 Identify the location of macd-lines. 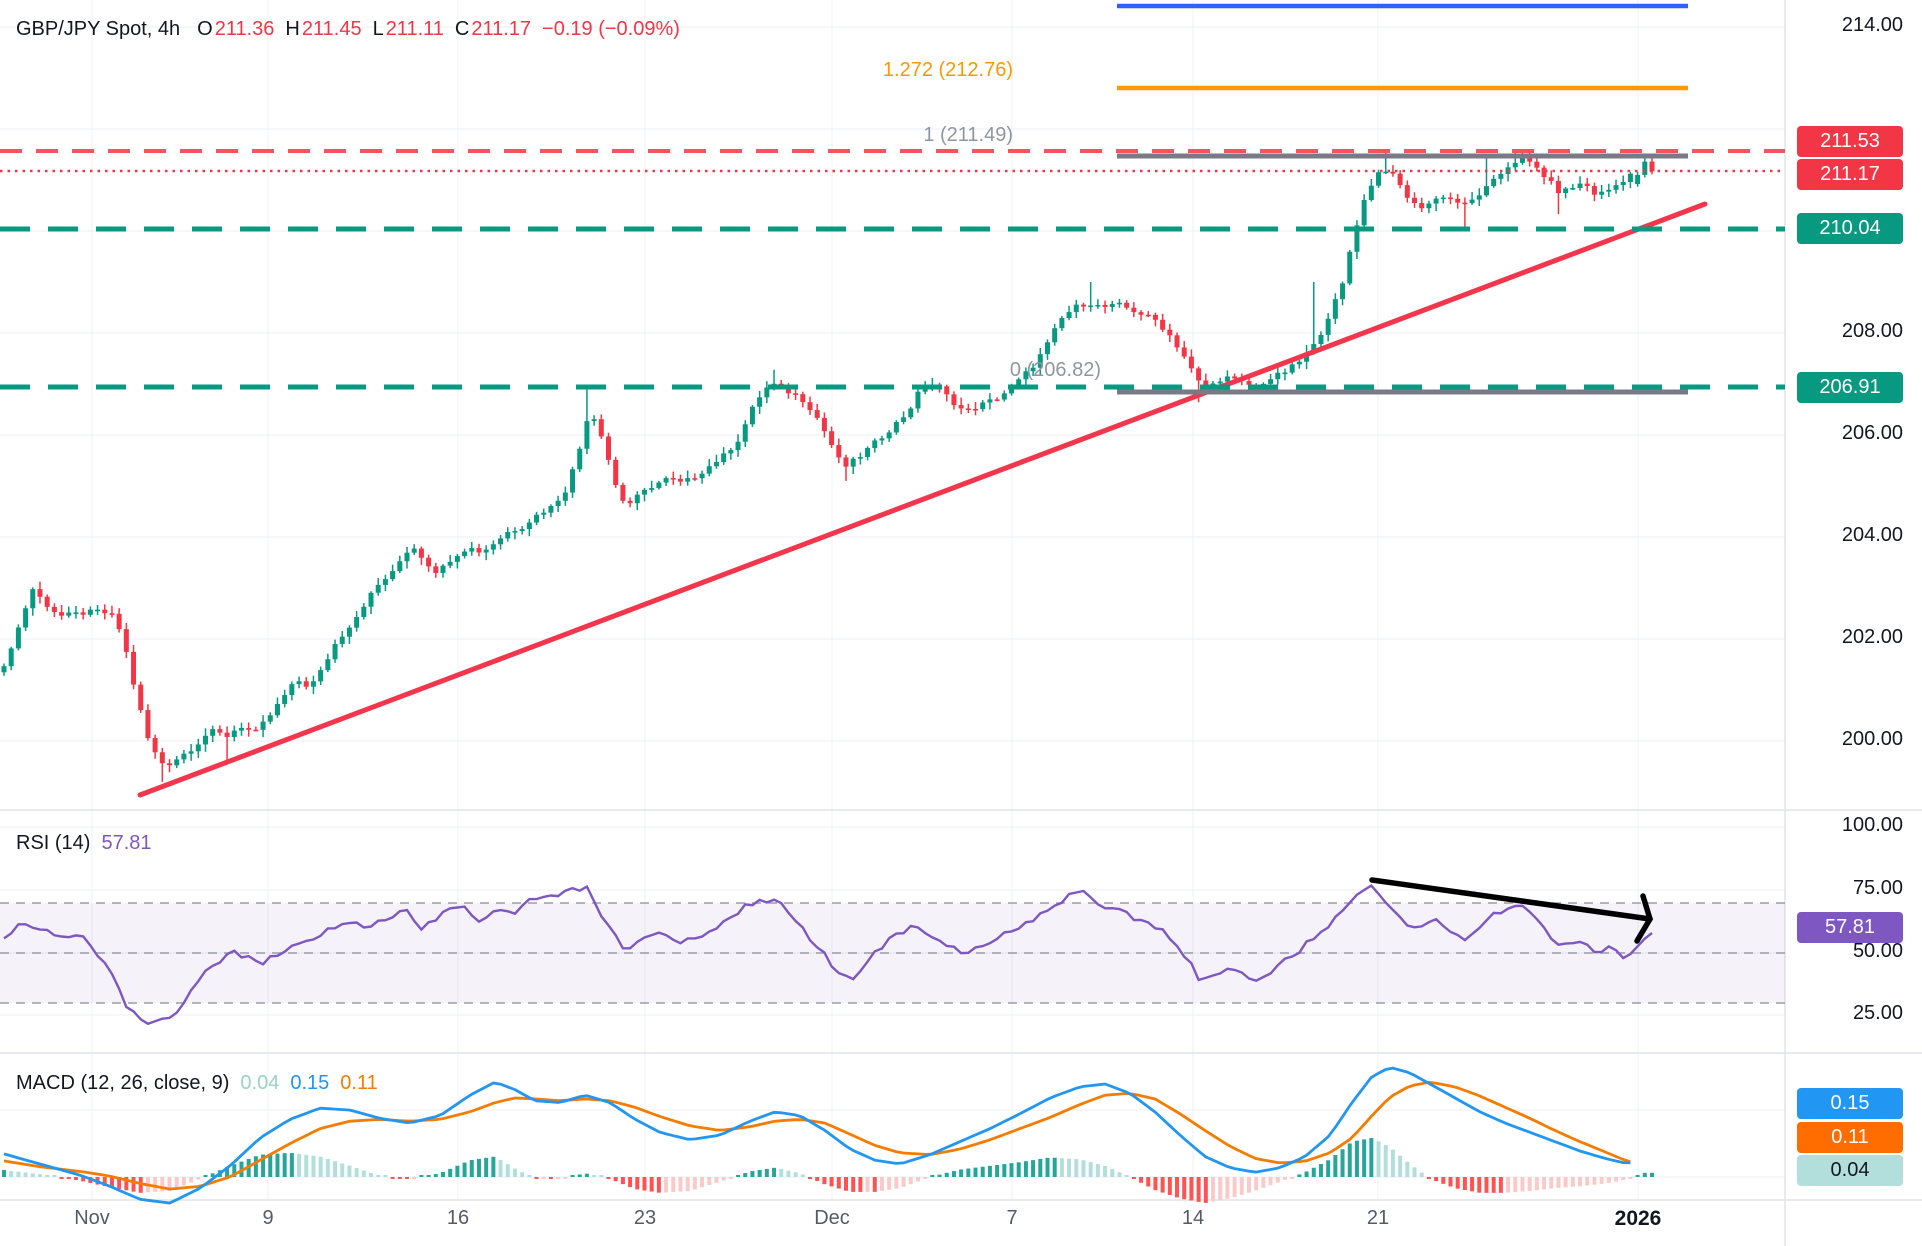
(817, 1135).